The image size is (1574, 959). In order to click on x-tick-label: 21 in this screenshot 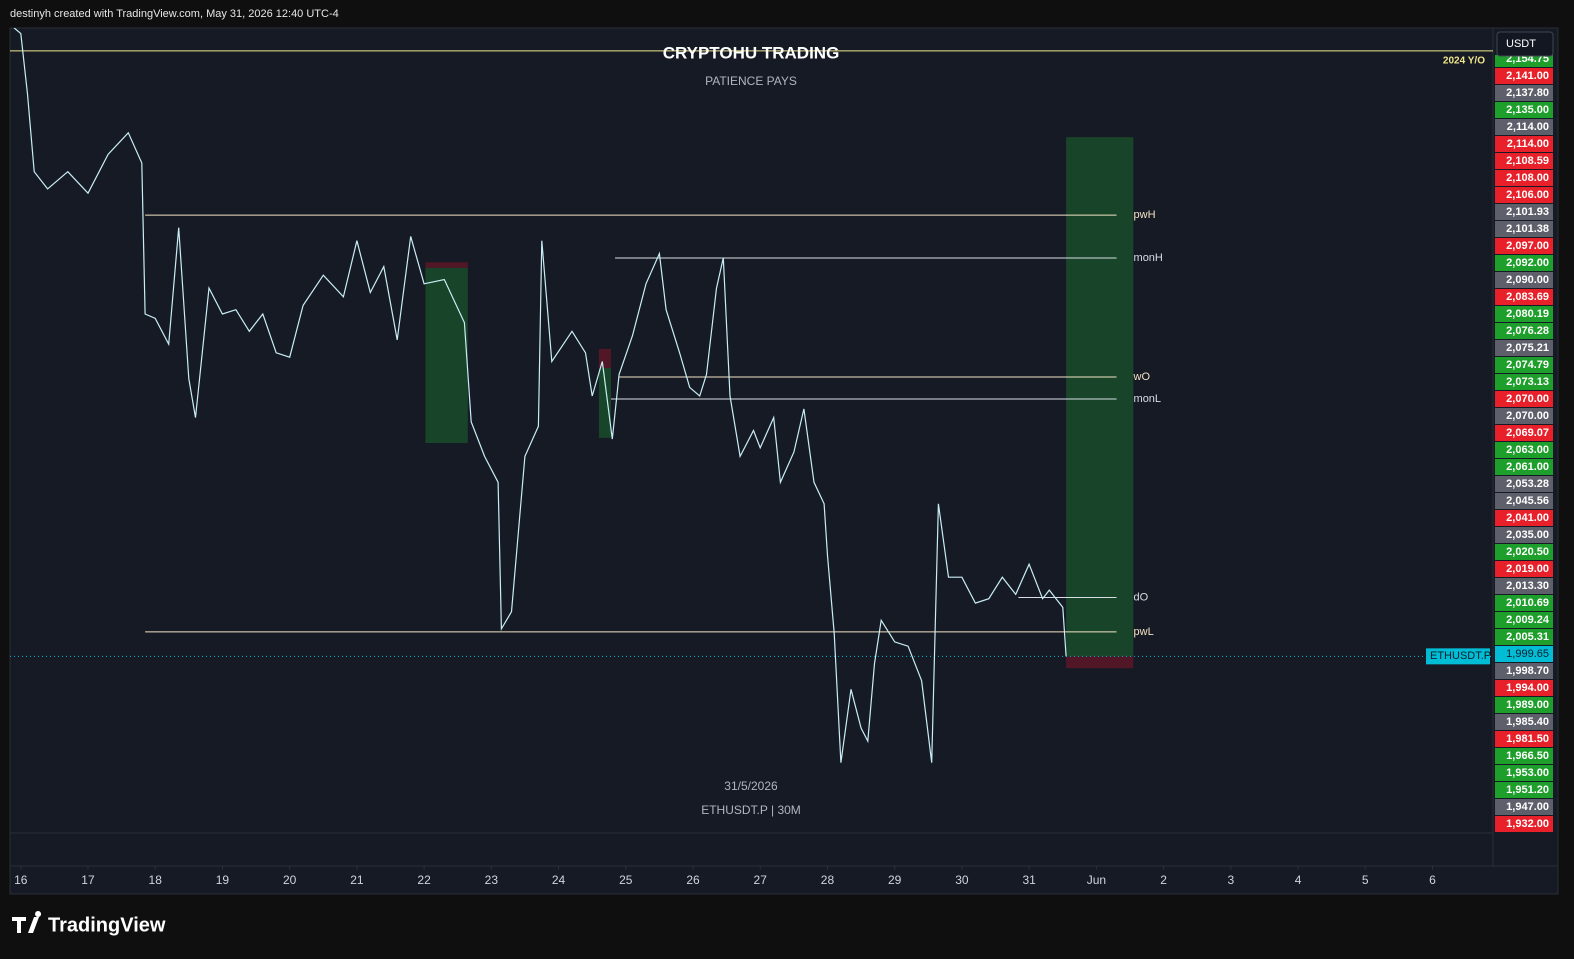, I will do `click(357, 880)`.